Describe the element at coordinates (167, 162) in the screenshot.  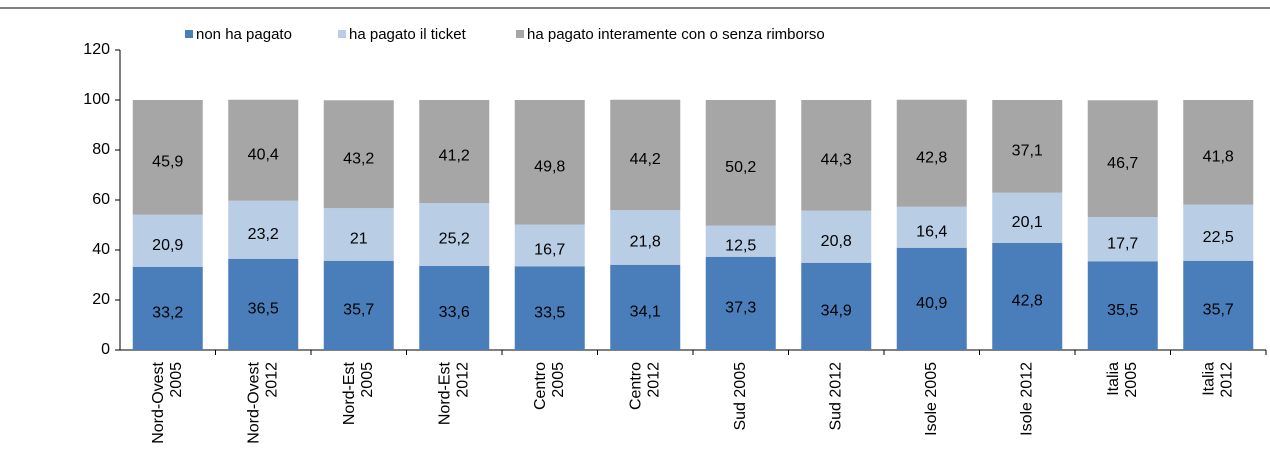
I see `value-label: 45,9` at that location.